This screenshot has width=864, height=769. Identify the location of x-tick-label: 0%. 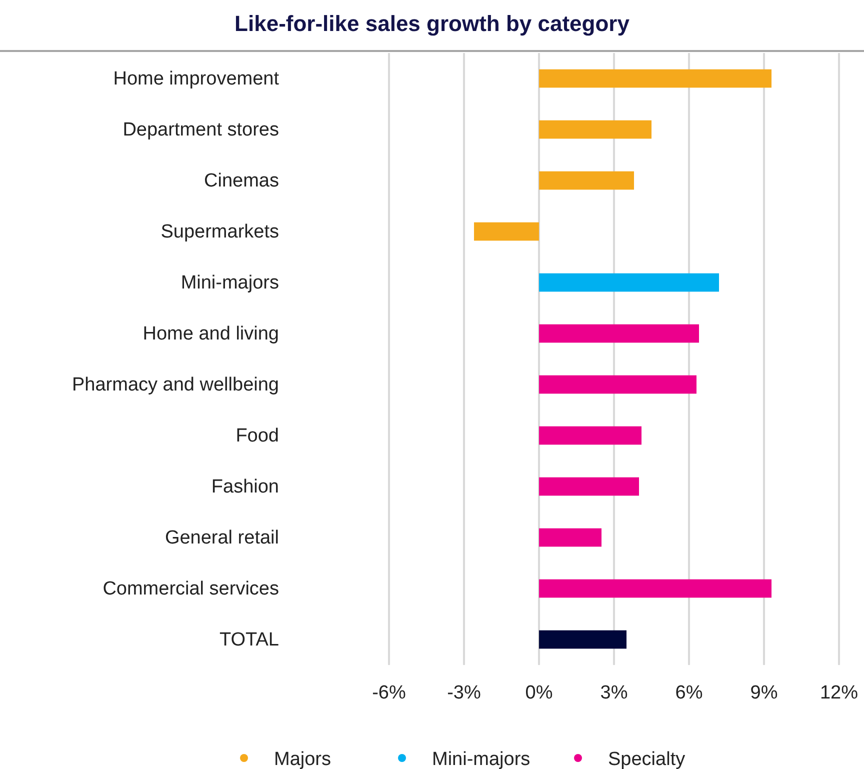
(539, 693).